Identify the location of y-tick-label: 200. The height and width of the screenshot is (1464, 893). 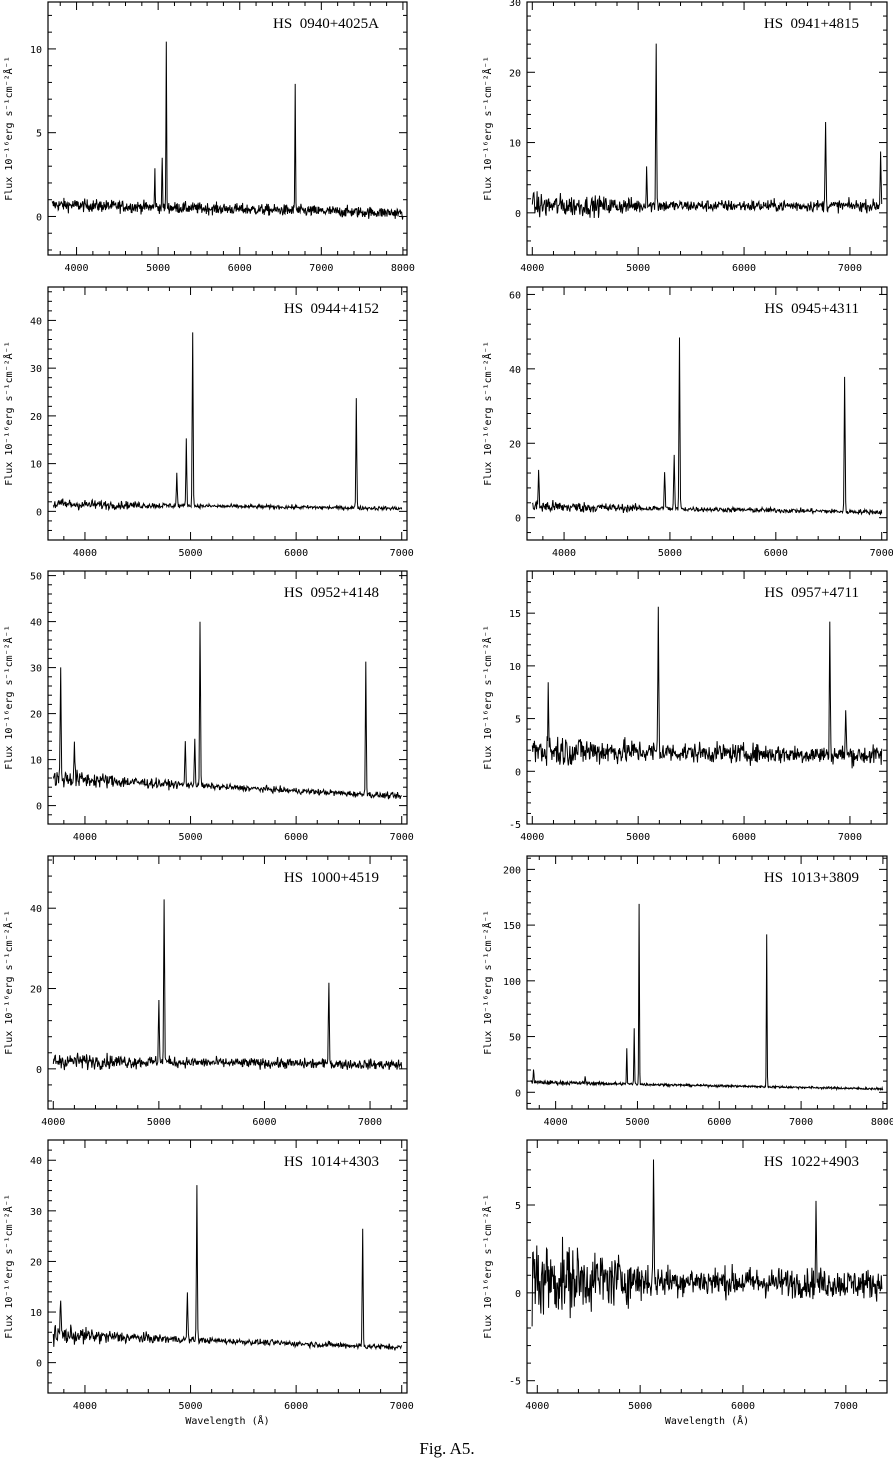
(512, 870).